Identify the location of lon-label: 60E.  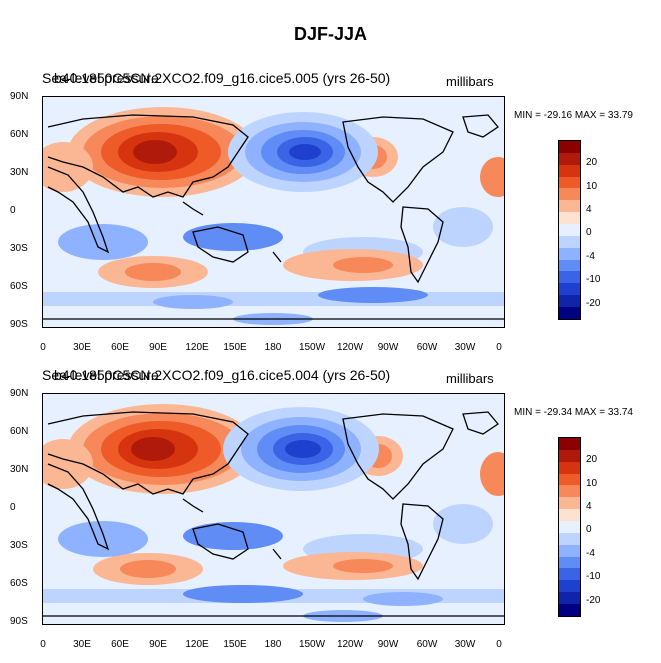
(120, 644).